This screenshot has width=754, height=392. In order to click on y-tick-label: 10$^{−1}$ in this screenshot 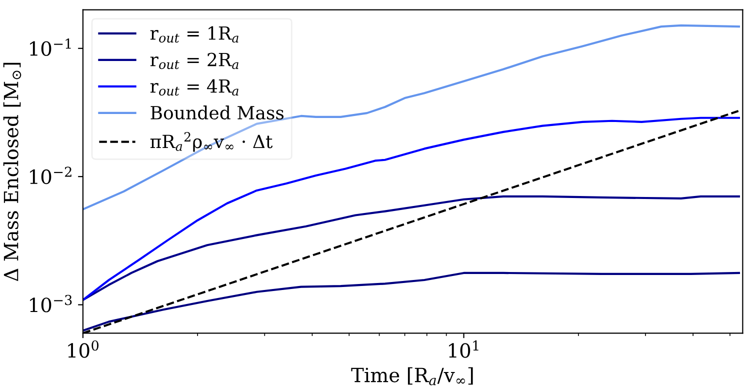, I will do `click(50, 47)`.